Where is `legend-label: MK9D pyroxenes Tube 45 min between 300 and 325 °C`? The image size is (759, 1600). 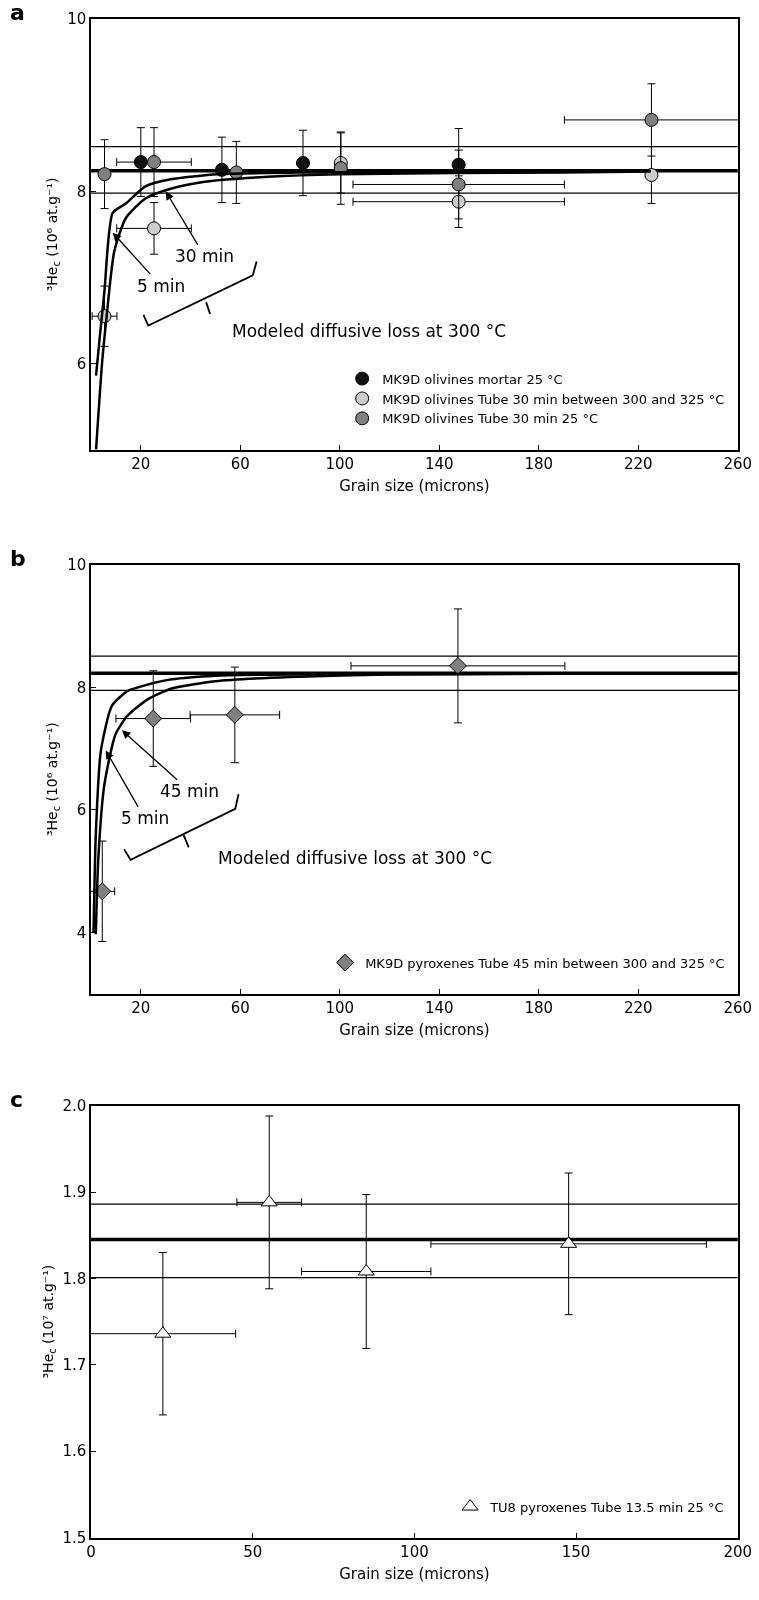 legend-label: MK9D pyroxenes Tube 45 min between 300 and 325 °C is located at coordinates (545, 963).